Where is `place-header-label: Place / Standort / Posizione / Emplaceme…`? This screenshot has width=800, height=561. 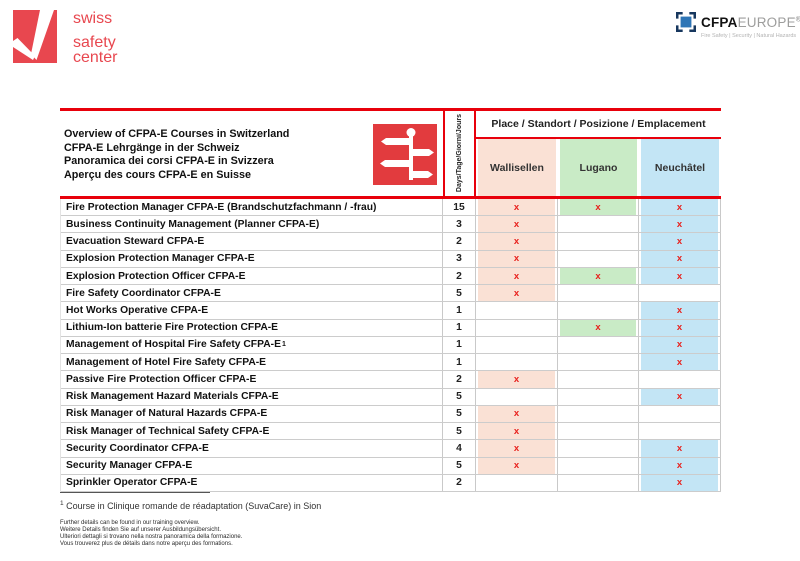
place-header-label: Place / Standort / Posizione / Emplaceme… is located at coordinates (598, 124).